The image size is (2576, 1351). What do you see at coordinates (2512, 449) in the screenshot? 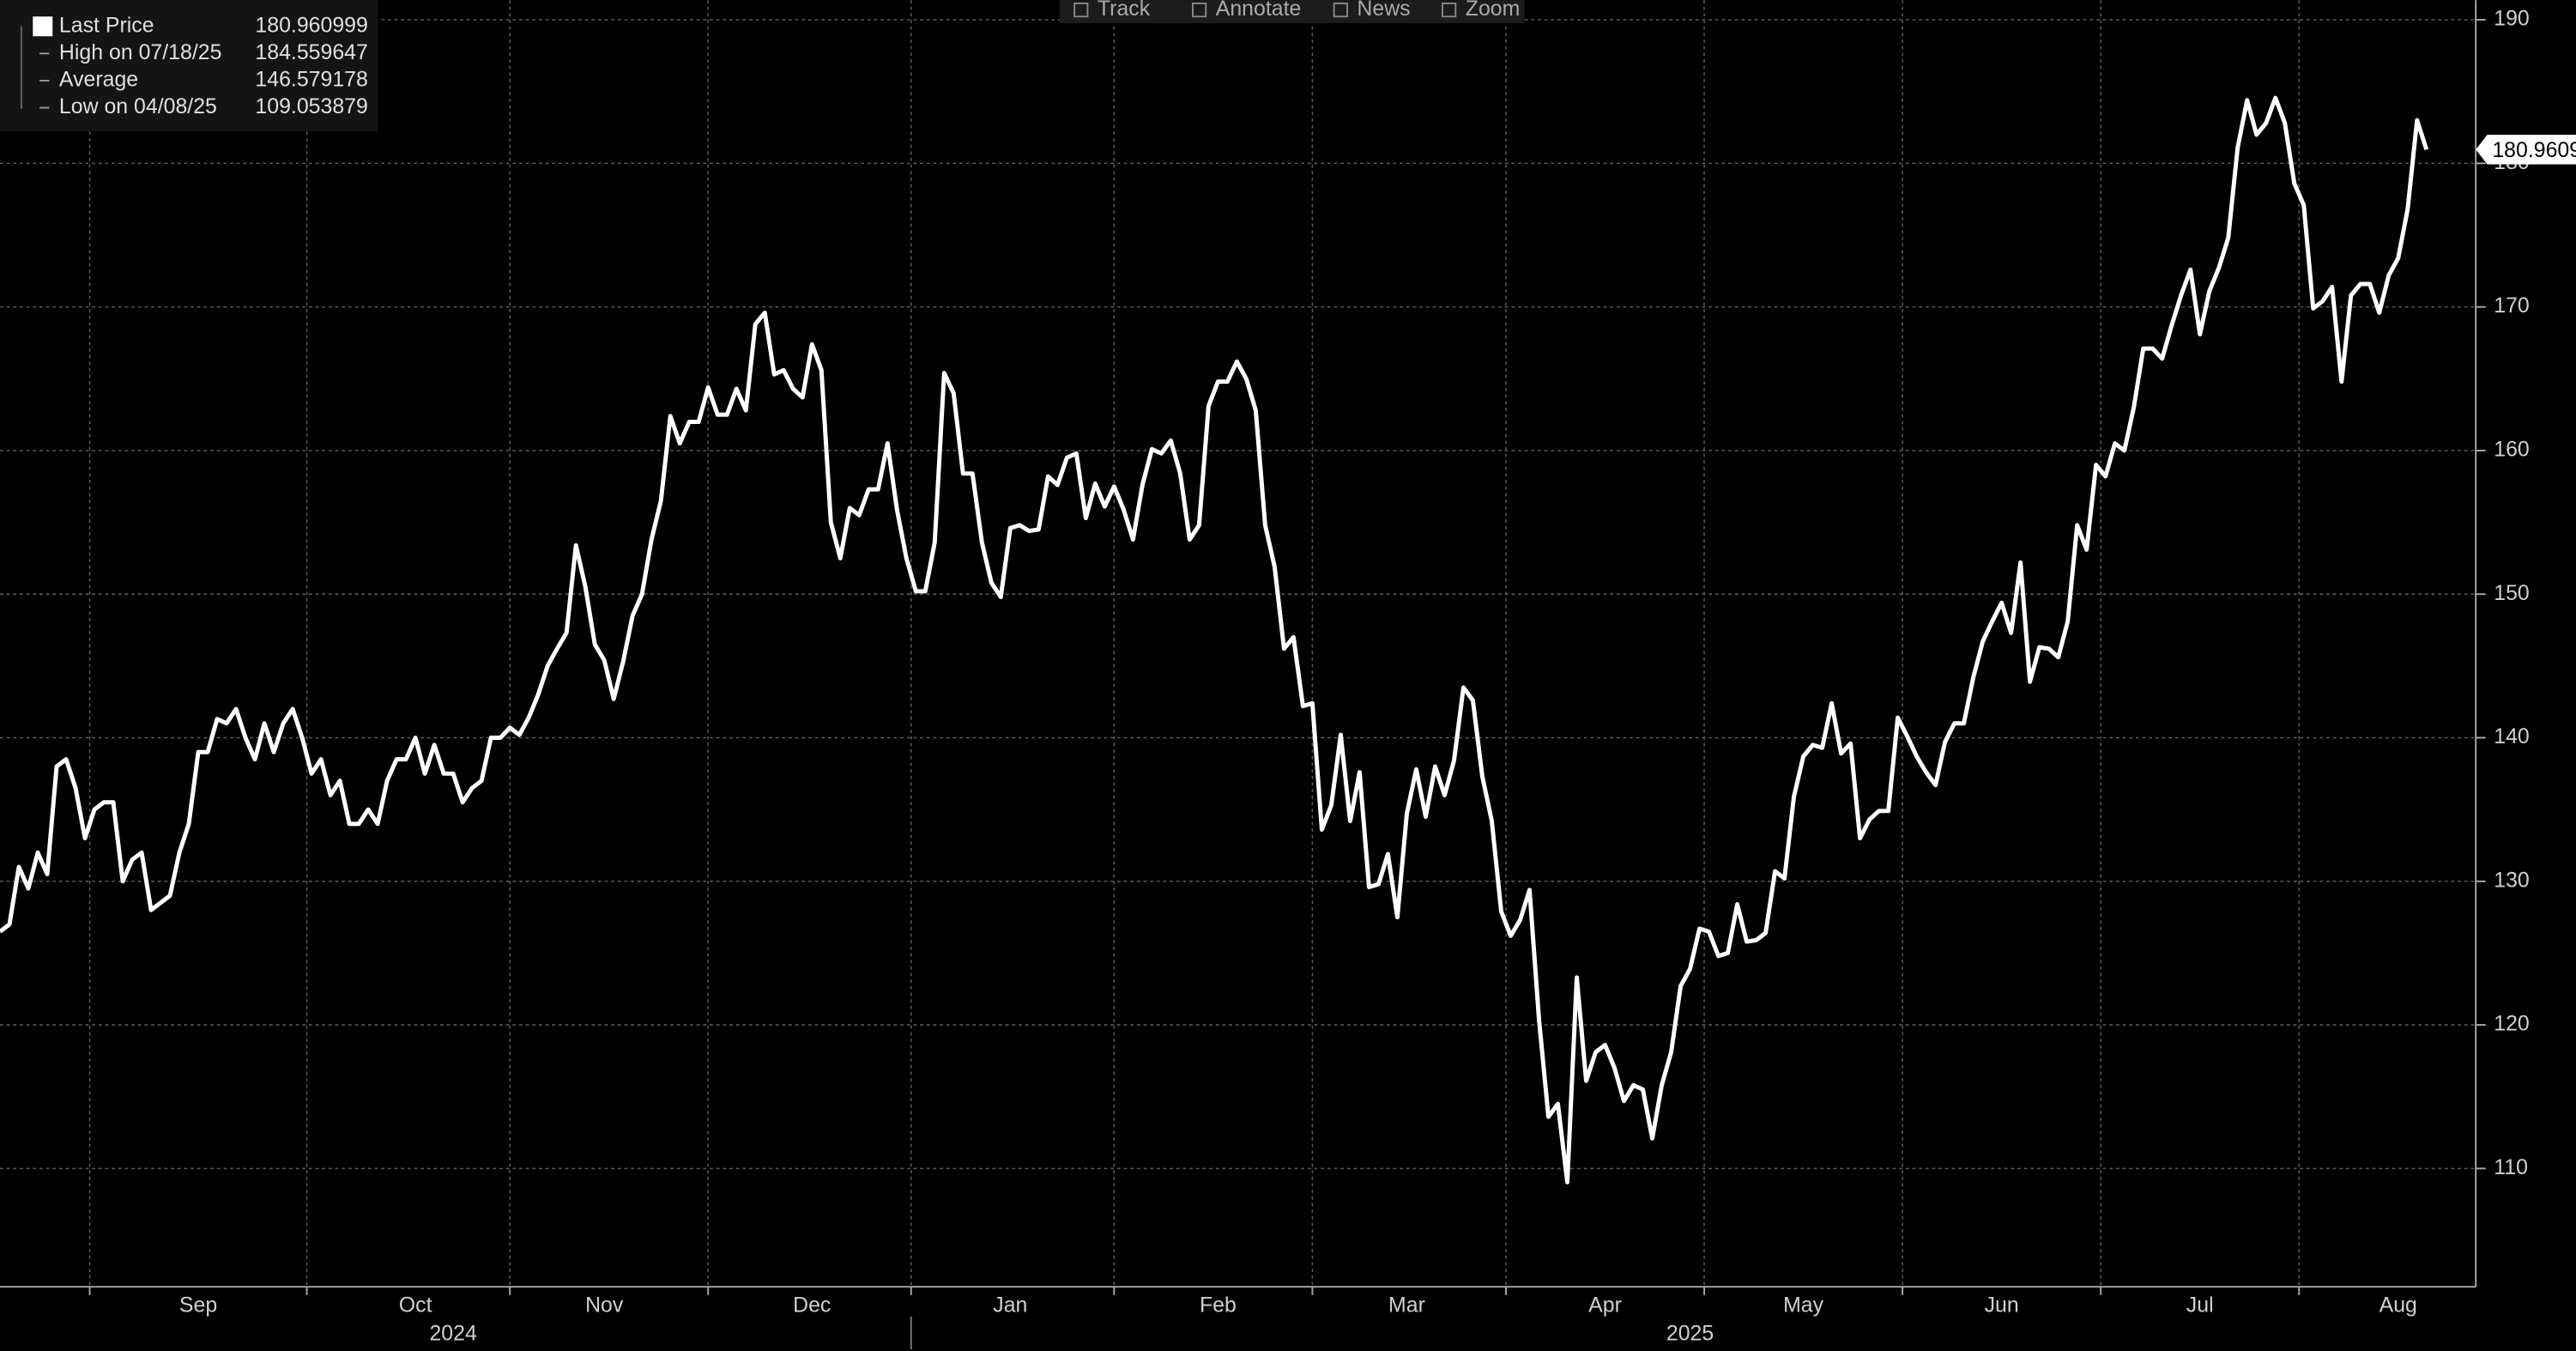
I see `y-tick-label: 160` at bounding box center [2512, 449].